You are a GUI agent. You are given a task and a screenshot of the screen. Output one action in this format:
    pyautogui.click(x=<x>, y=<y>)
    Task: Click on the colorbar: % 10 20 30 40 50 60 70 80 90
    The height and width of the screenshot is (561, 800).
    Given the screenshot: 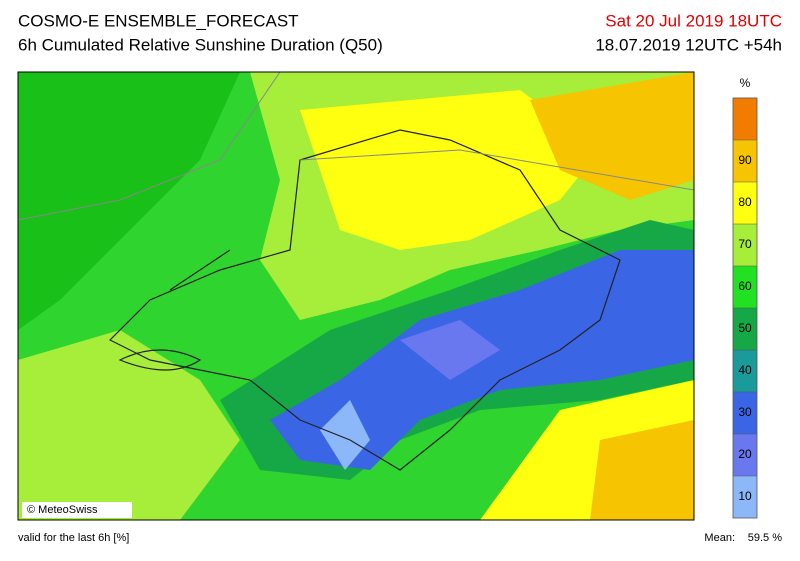 What is the action you would take?
    pyautogui.click(x=745, y=297)
    